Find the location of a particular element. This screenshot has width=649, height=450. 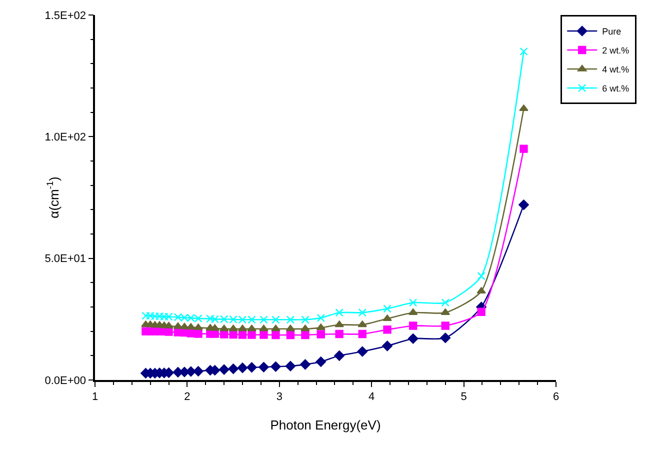

x-axis-title: Photon Energy(eV) is located at coordinates (325, 425).